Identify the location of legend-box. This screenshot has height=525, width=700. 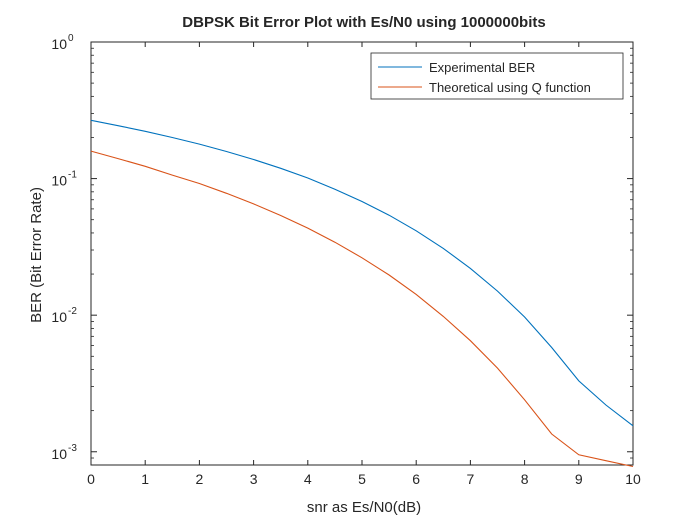
(497, 76).